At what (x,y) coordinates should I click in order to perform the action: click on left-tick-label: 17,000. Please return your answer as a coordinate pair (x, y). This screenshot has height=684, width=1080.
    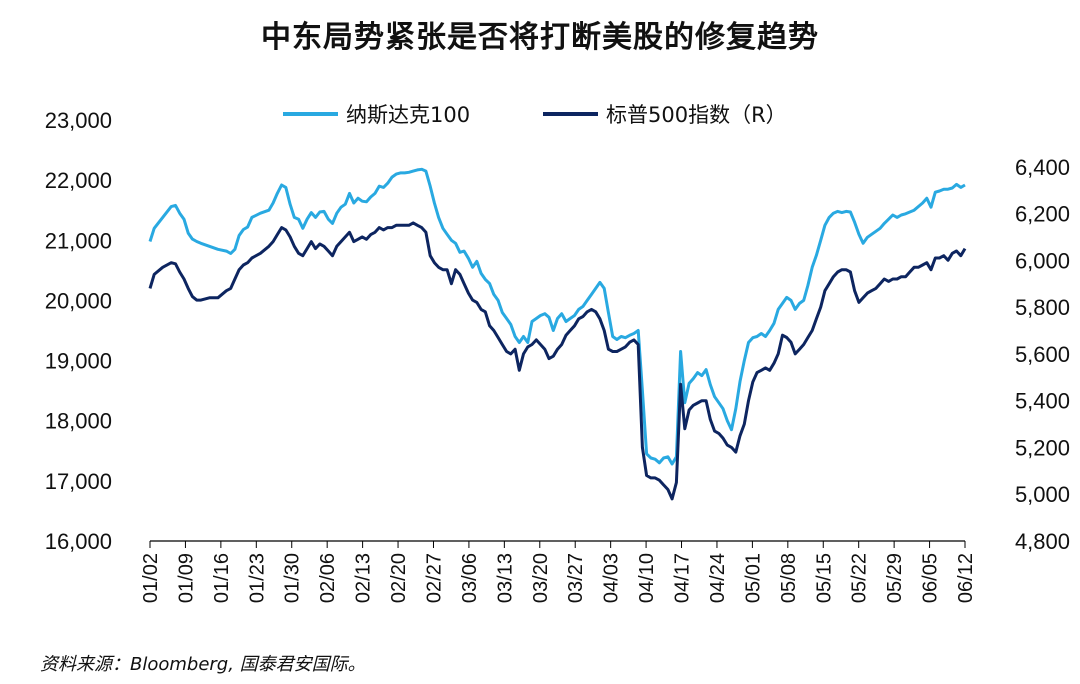
    Looking at the image, I should click on (78, 481).